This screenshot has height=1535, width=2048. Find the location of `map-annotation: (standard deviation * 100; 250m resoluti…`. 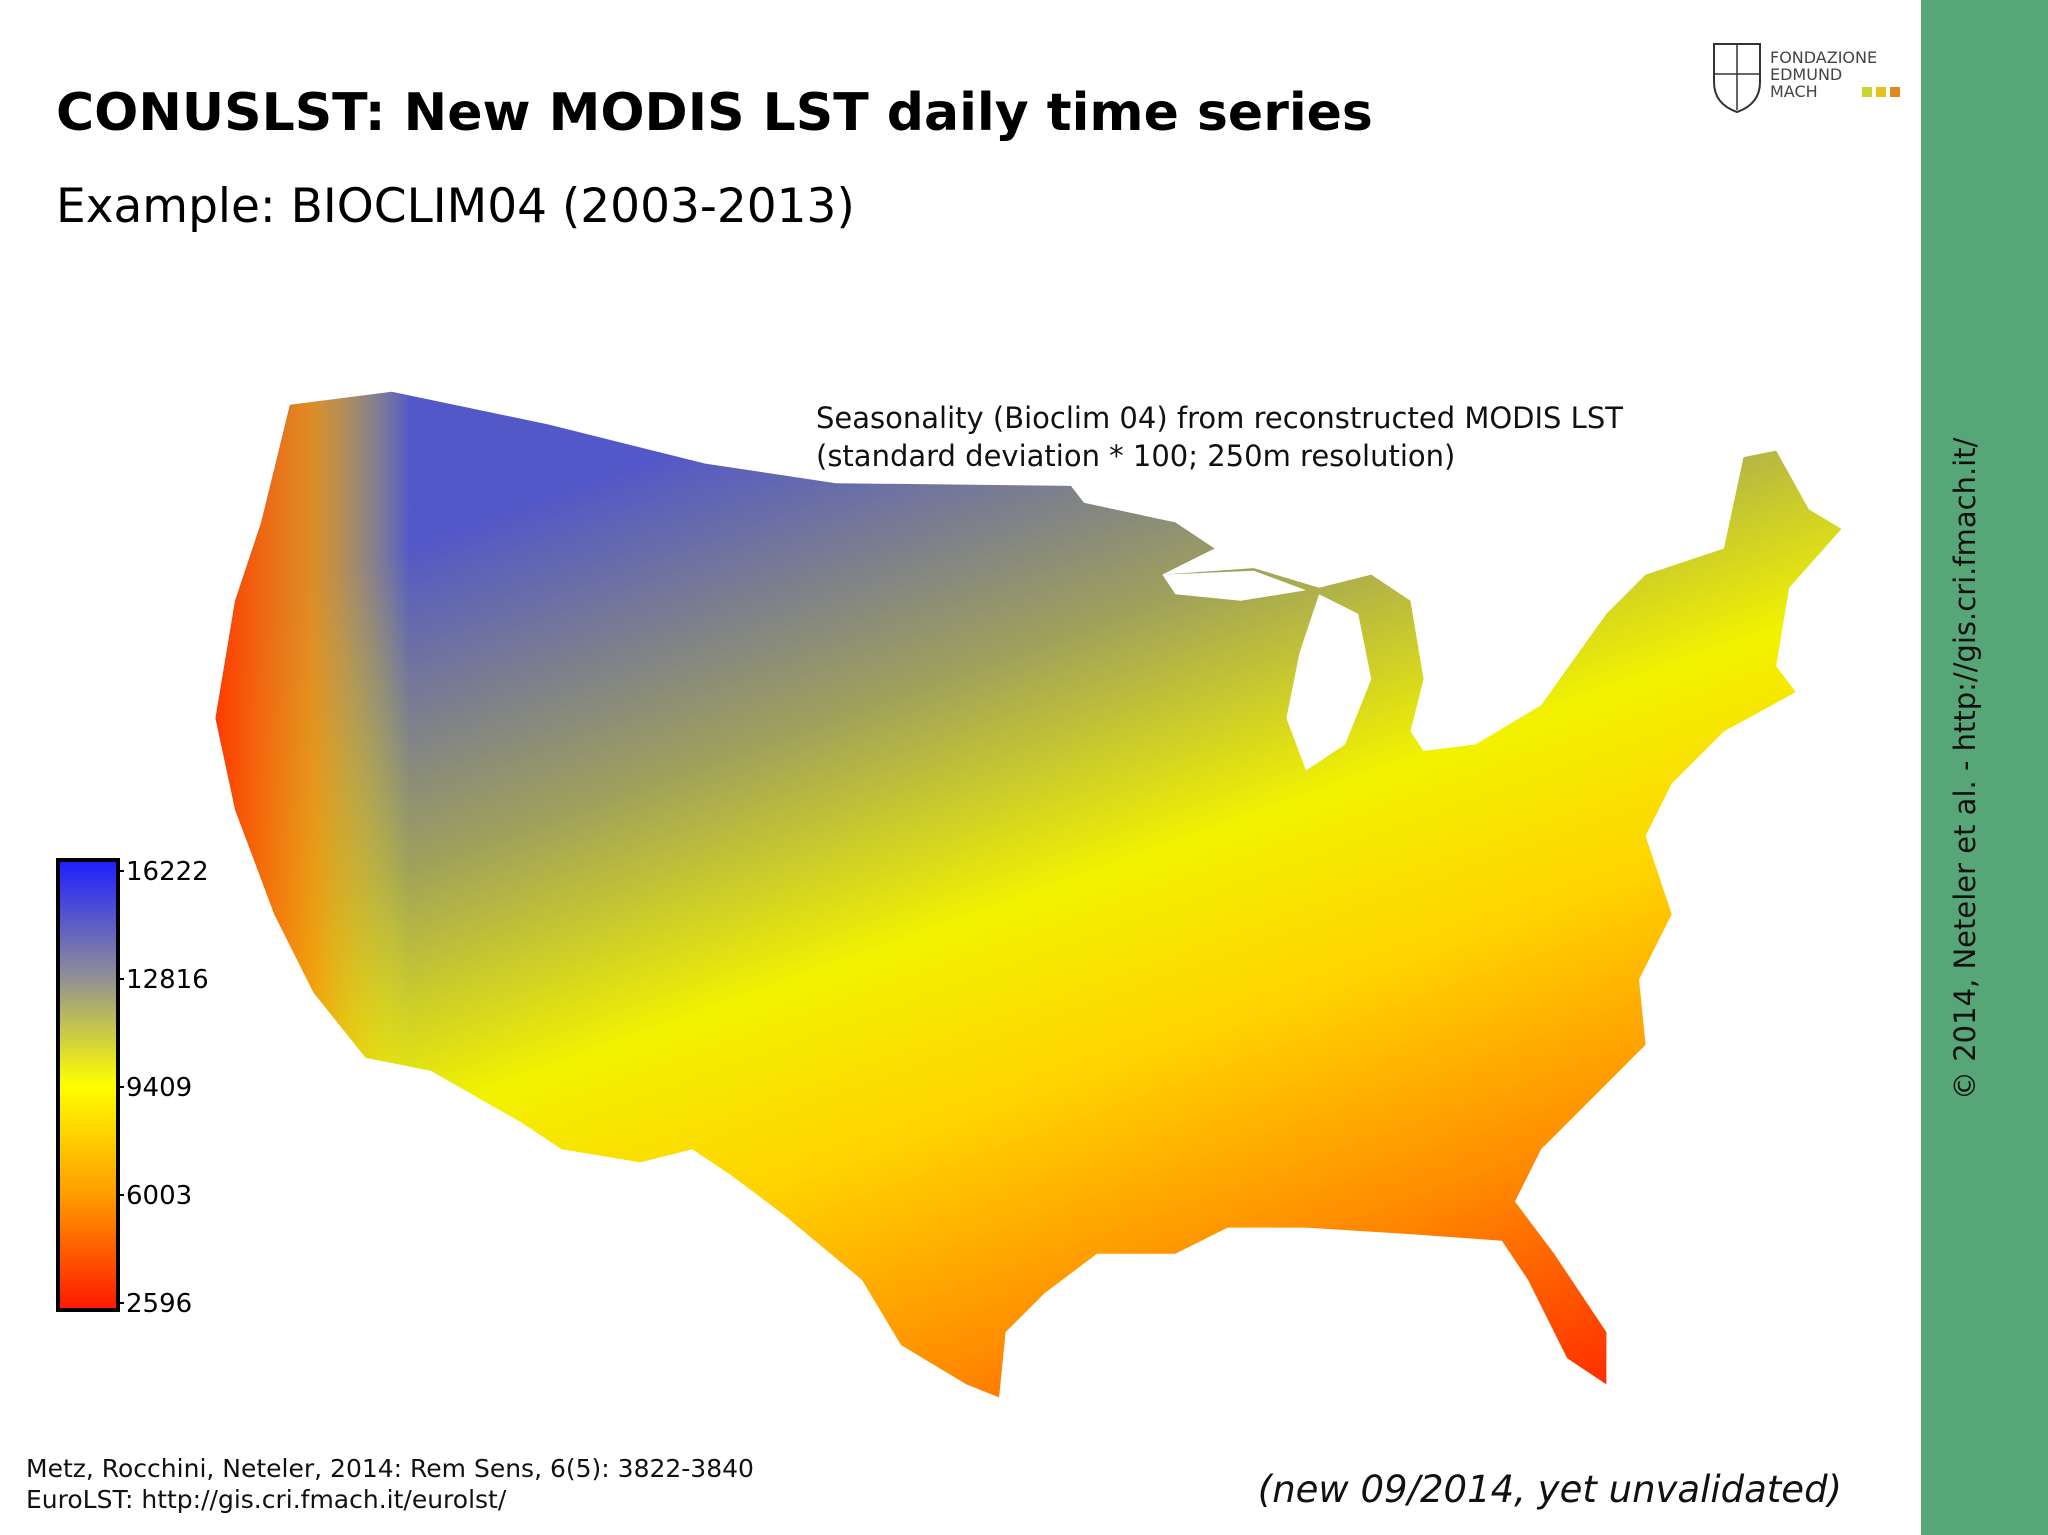

map-annotation: (standard deviation * 100; 250m resoluti… is located at coordinates (1135, 456).